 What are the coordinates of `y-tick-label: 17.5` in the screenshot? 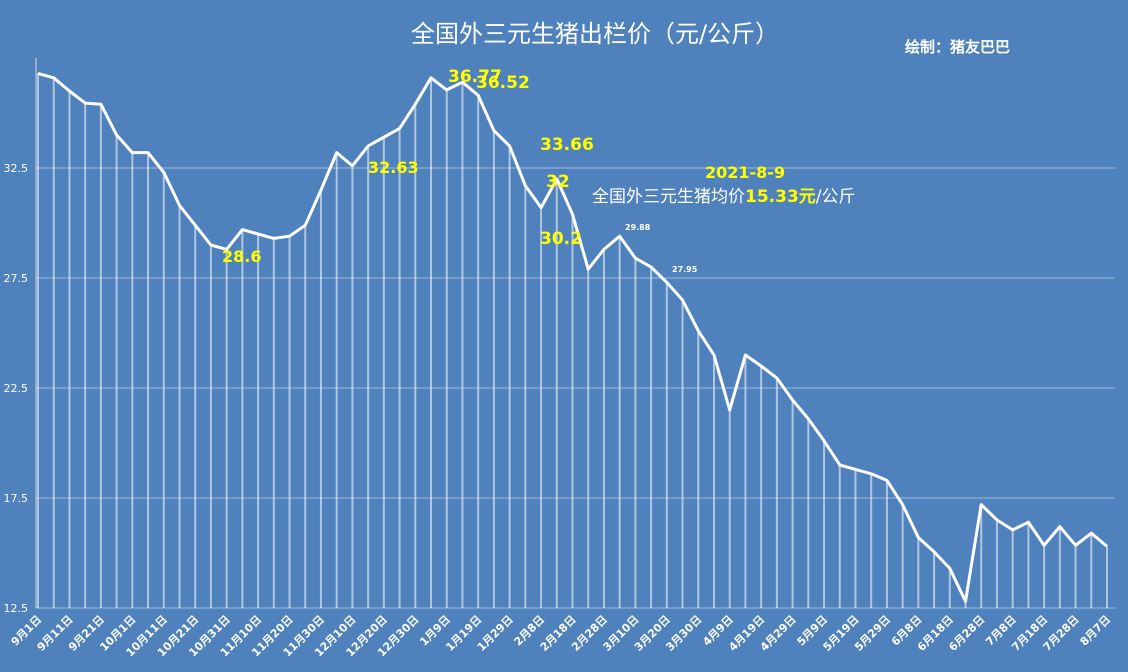 It's located at (16, 498).